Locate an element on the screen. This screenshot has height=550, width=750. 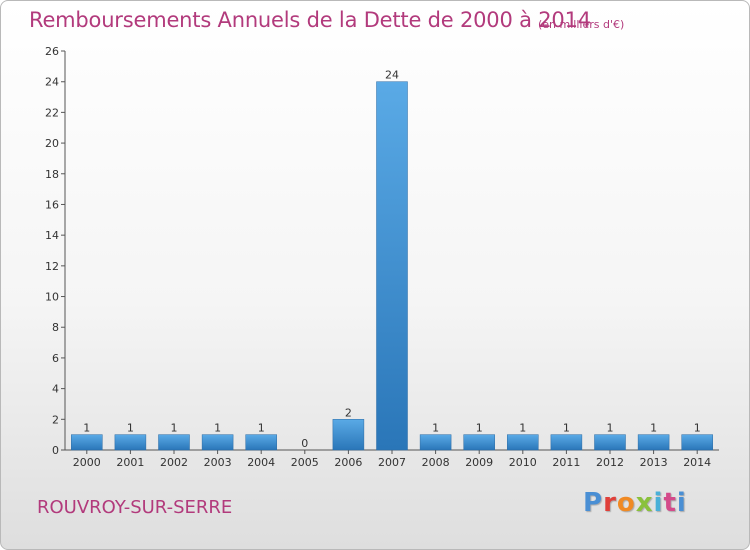
y-tick-label: 24 is located at coordinates (52, 82).